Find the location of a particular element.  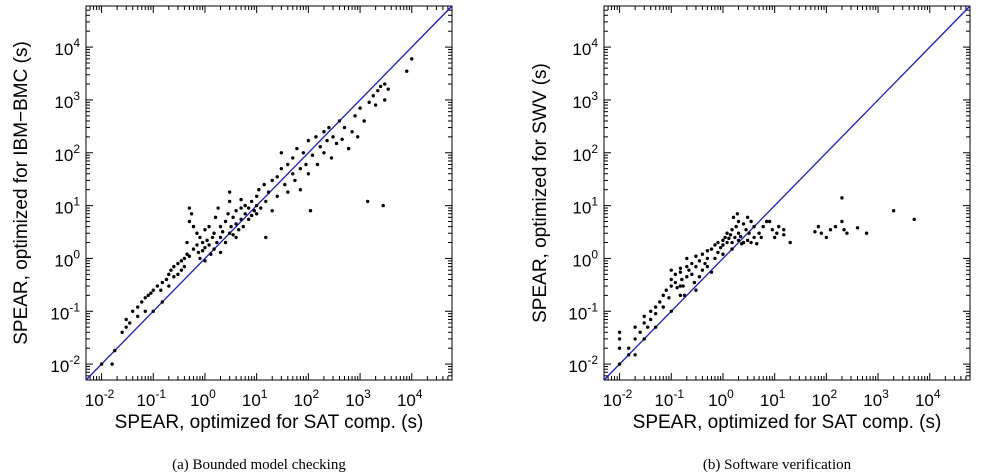

x-tick-label: 100 is located at coordinates (721, 398).